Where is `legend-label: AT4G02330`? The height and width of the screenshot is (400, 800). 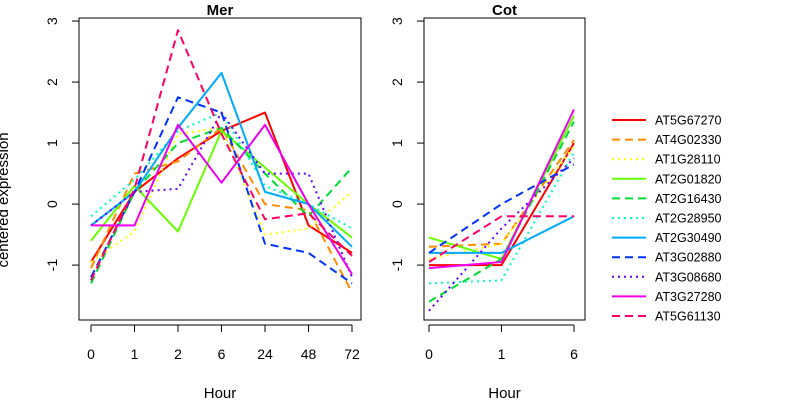
legend-label: AT4G02330 is located at coordinates (688, 140).